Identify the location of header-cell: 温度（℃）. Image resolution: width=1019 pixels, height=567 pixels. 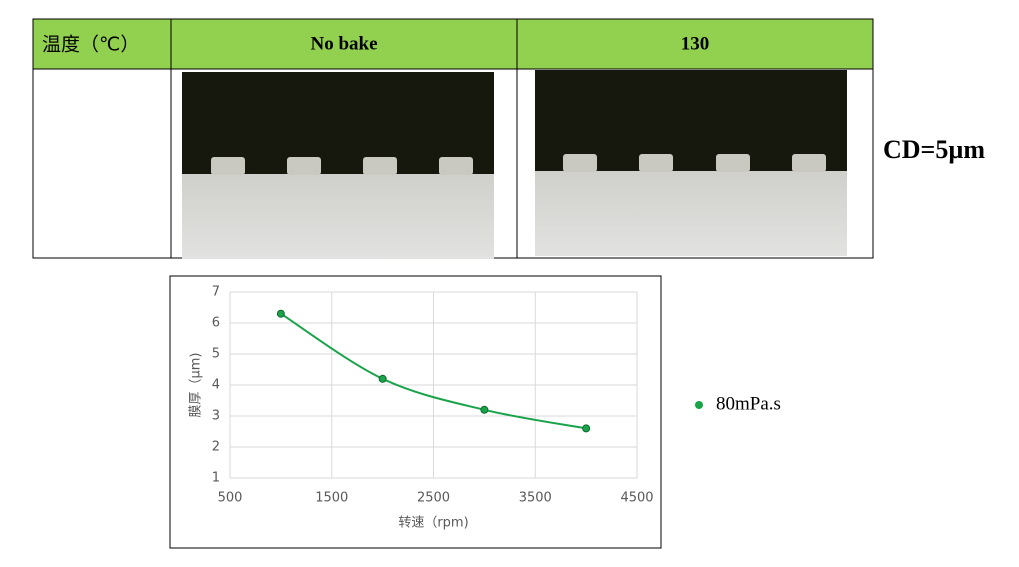
(90, 45).